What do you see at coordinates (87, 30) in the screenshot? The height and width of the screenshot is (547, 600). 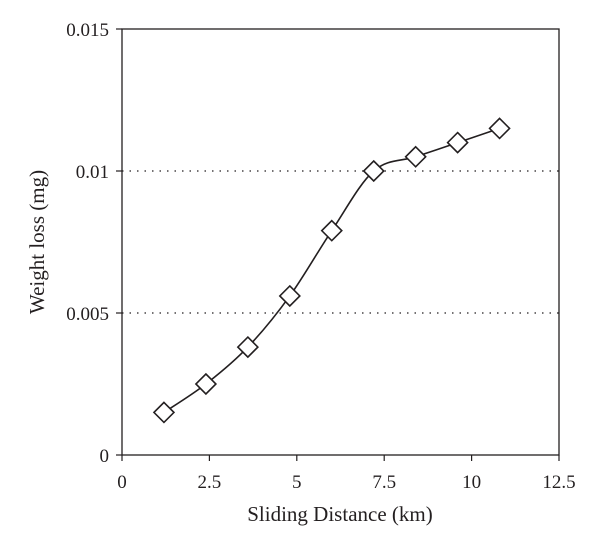 I see `y-tick-label: 0.015` at bounding box center [87, 30].